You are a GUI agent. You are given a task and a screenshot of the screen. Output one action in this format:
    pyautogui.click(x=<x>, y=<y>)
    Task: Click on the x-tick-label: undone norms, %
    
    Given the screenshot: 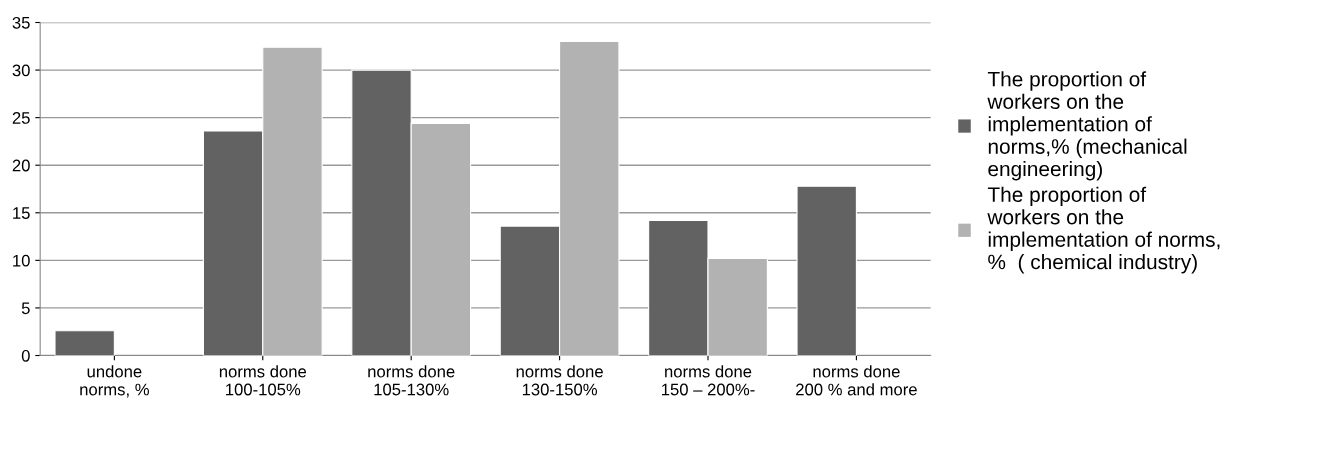 What is the action you would take?
    pyautogui.click(x=114, y=381)
    